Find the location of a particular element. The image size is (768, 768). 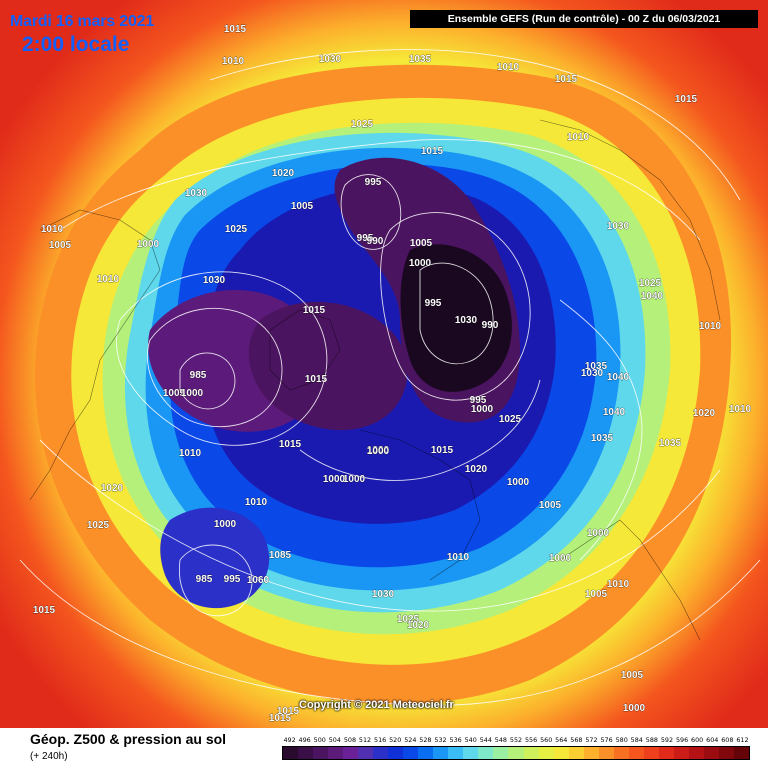

scale-label: 600 is located at coordinates (697, 740).